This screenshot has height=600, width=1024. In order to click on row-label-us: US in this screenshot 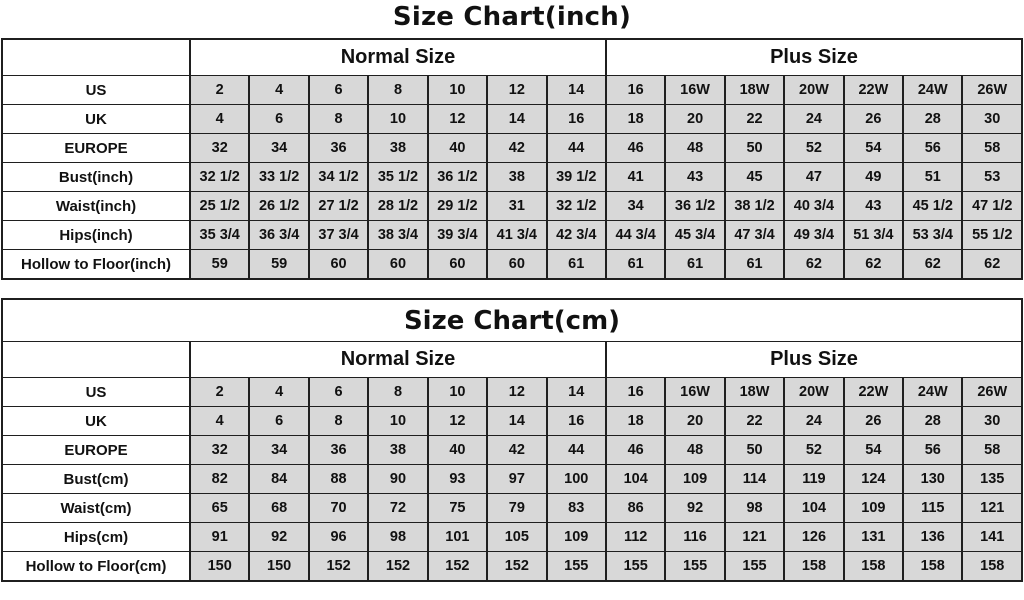, I will do `click(96, 392)`.